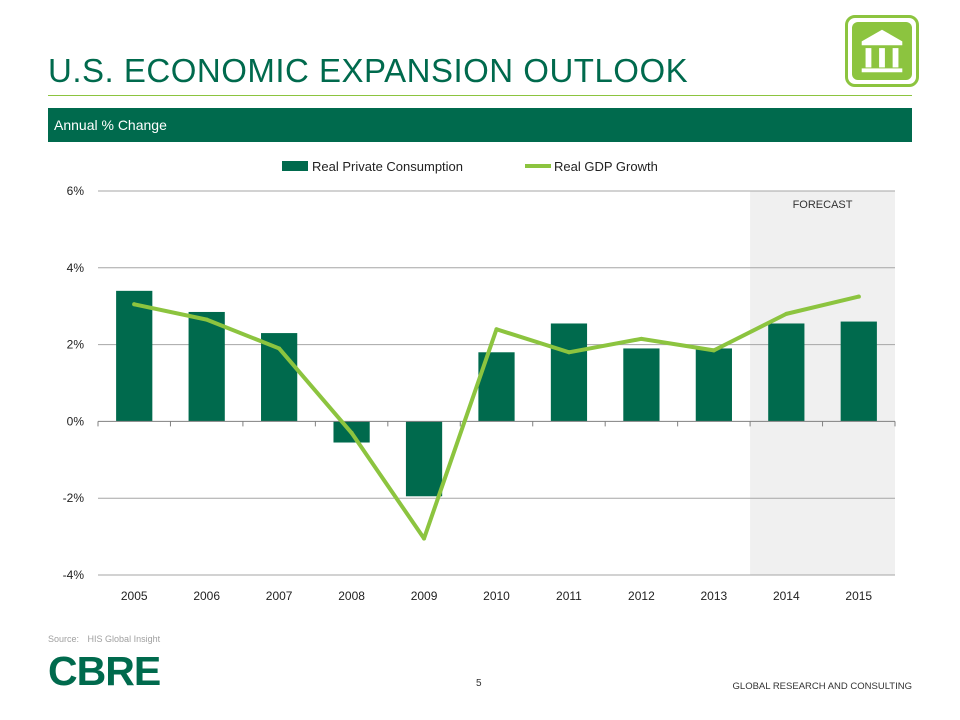 This screenshot has width=960, height=720. What do you see at coordinates (76, 345) in the screenshot?
I see `y-tick-label: 2%` at bounding box center [76, 345].